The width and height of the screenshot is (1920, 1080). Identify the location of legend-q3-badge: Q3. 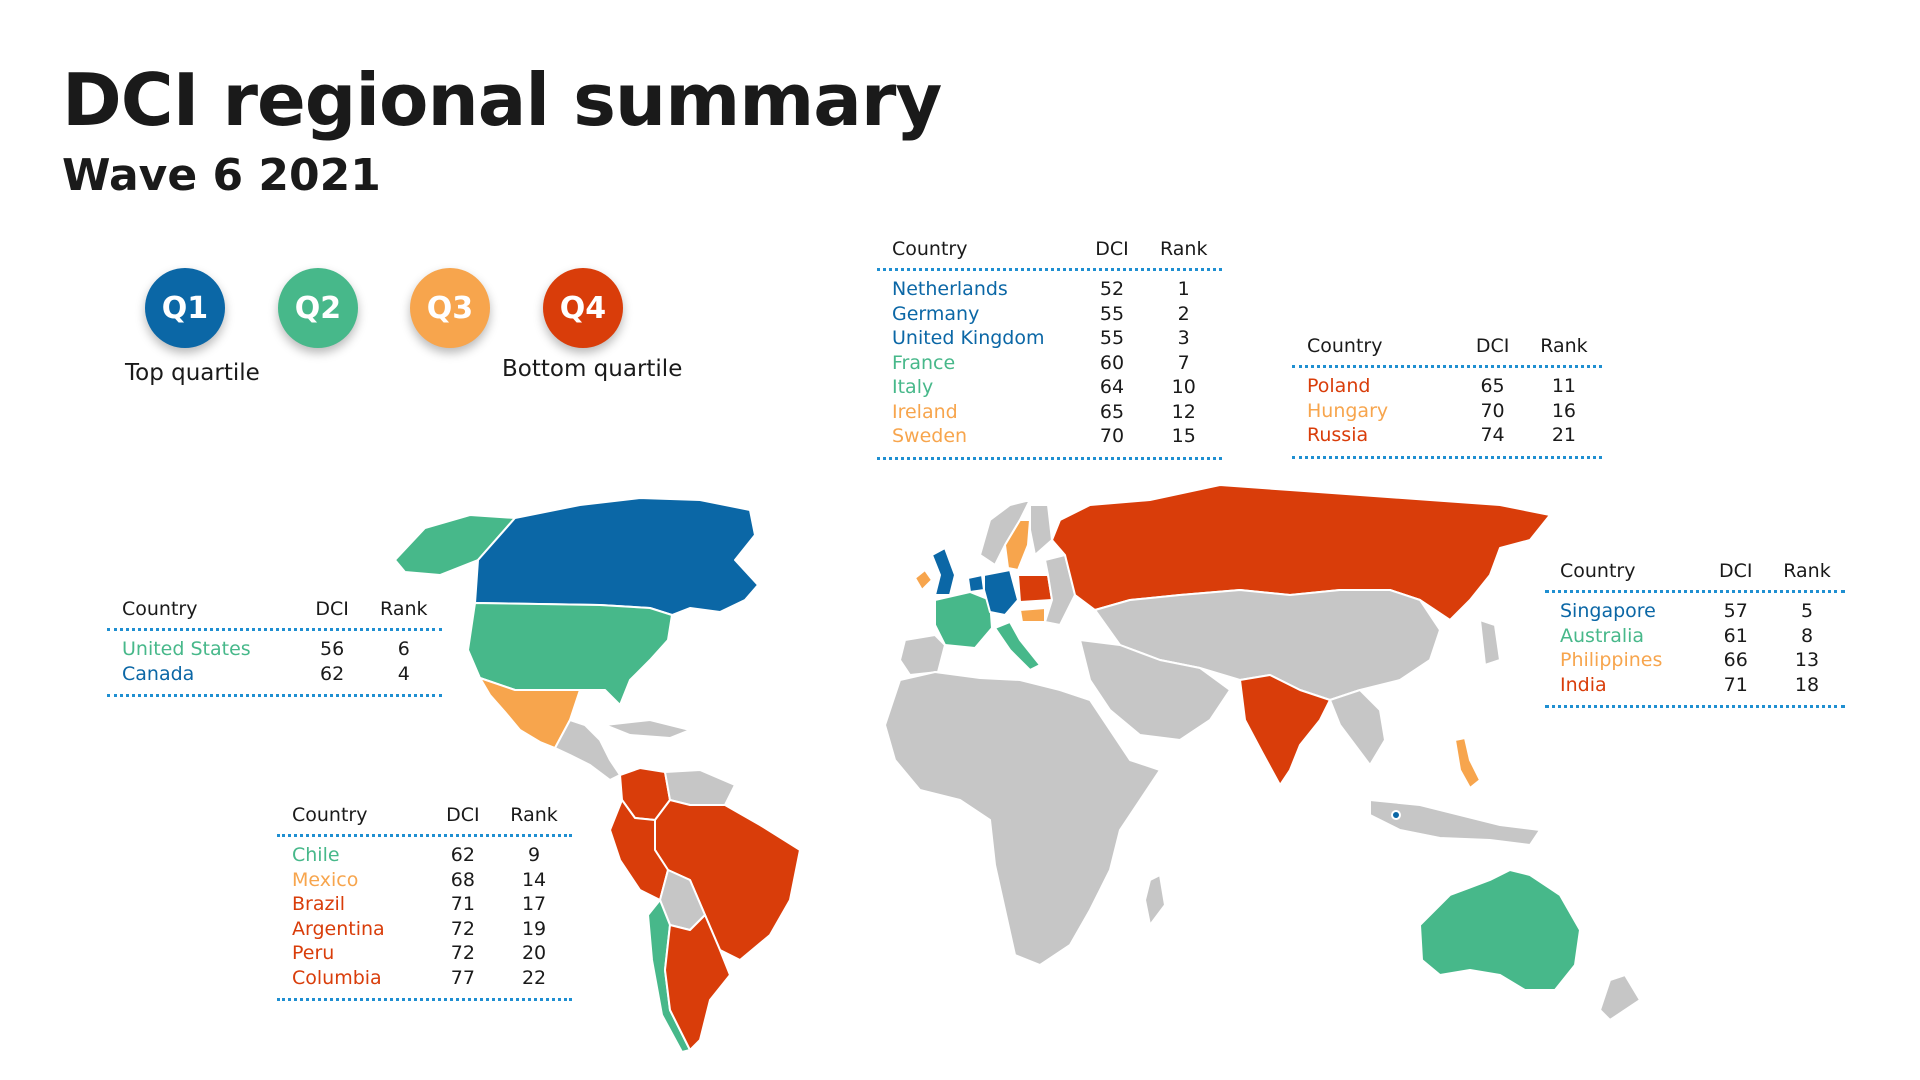
(450, 308).